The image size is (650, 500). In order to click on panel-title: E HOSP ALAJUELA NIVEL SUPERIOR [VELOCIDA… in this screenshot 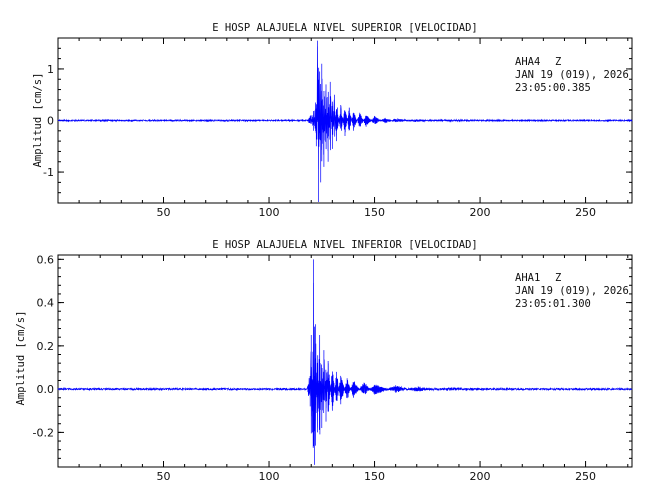, I will do `click(345, 28)`.